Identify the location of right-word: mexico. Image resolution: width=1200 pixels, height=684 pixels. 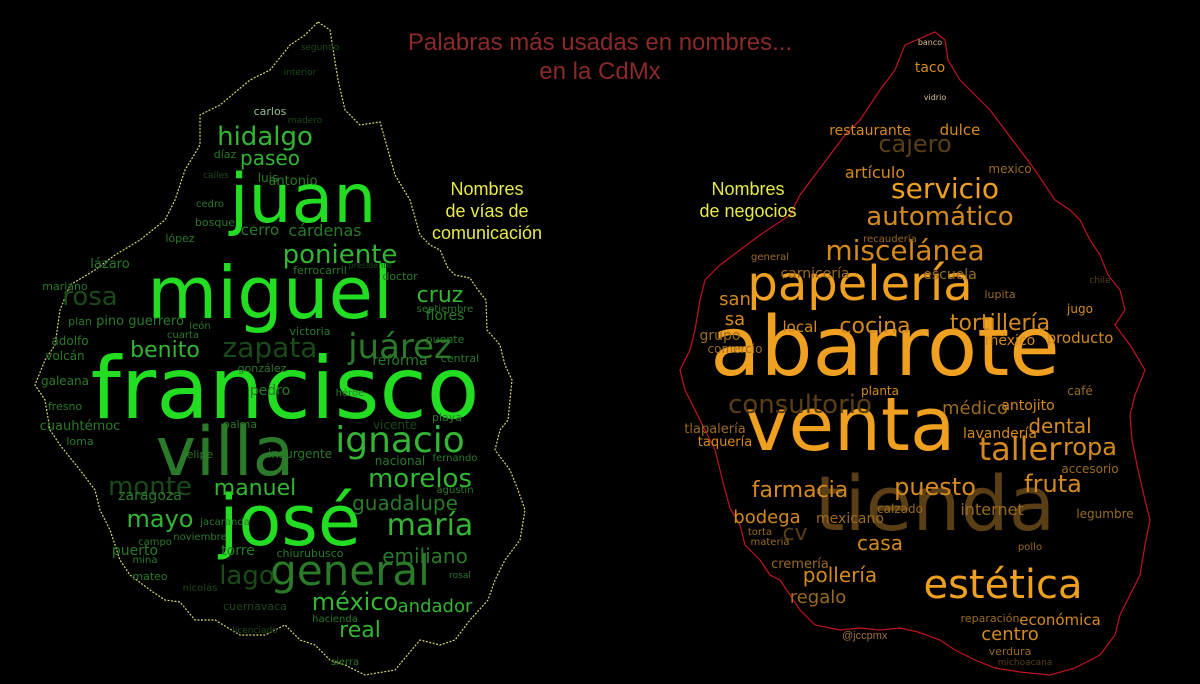
(1009, 169).